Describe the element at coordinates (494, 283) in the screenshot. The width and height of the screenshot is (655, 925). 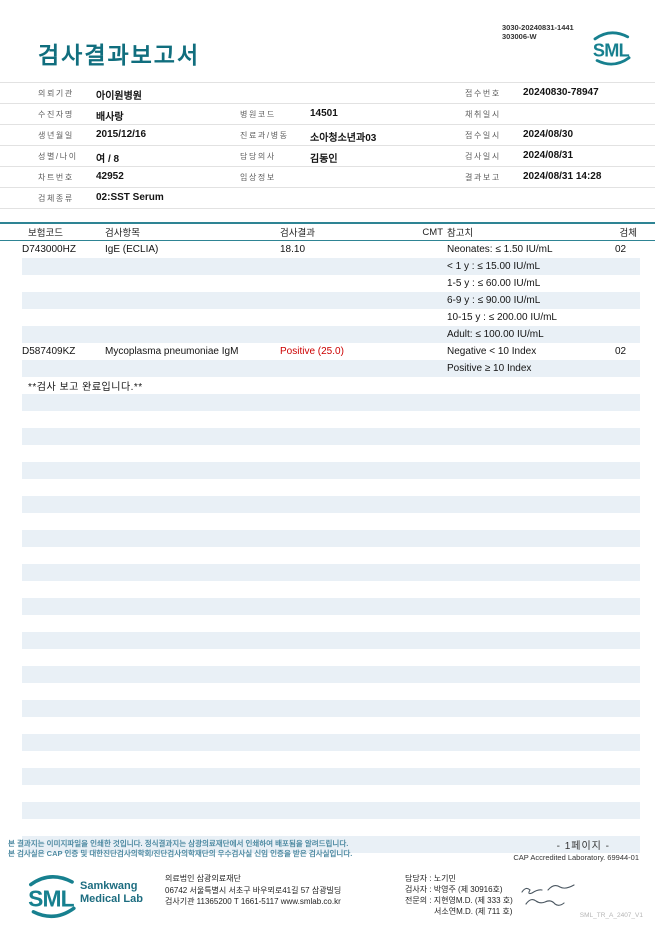
I see `cell-ref: 1-5 y : ≤ 60.00 IU/mL` at that location.